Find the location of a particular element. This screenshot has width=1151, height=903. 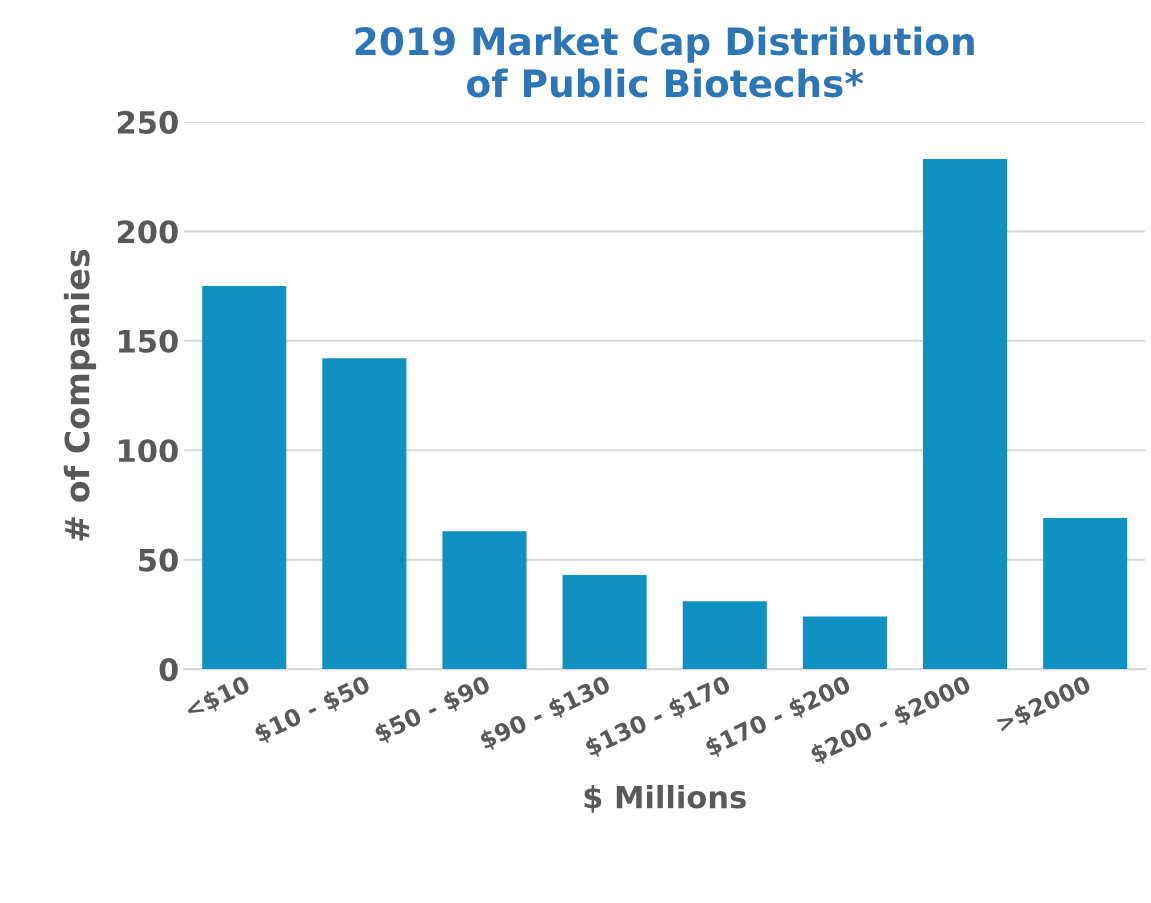

x-axis-title: $ Millions is located at coordinates (665, 798).